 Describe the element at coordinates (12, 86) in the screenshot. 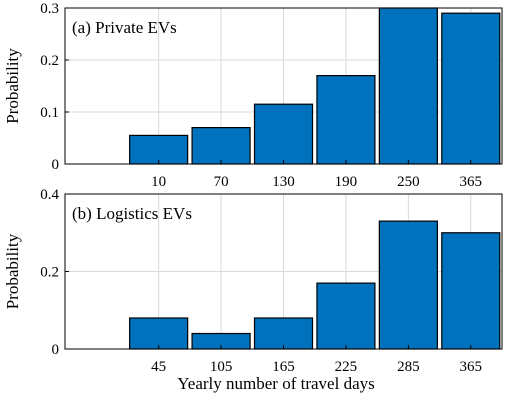

I see `y-axis-label-a: Probability` at that location.